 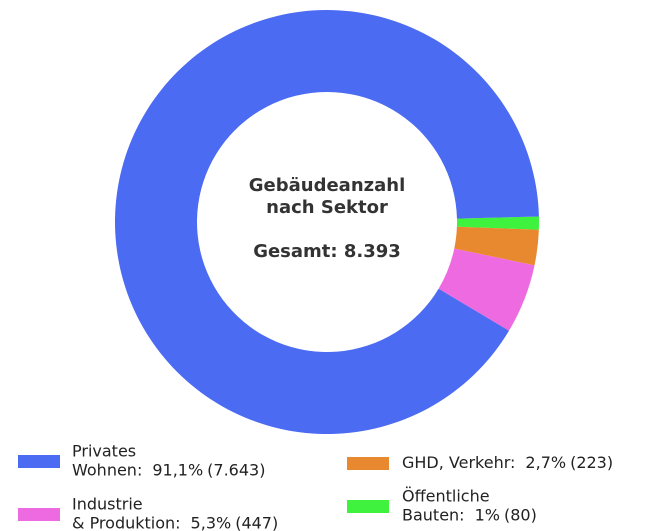 What do you see at coordinates (107, 469) in the screenshot?
I see `legend-name: Wohnen:` at bounding box center [107, 469].